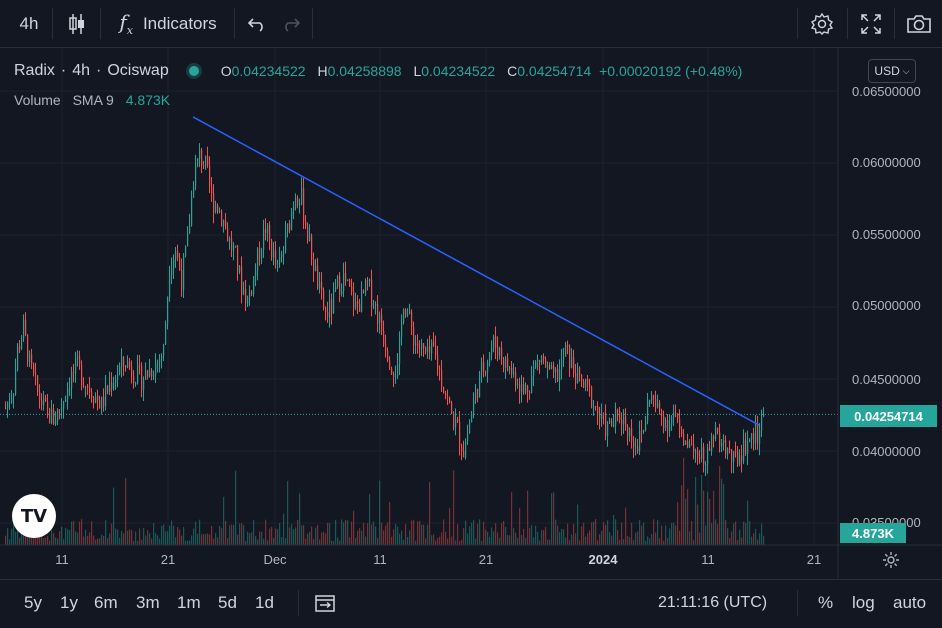 Image resolution: width=942 pixels, height=628 pixels. I want to click on range-3m: 3m, so click(148, 602).